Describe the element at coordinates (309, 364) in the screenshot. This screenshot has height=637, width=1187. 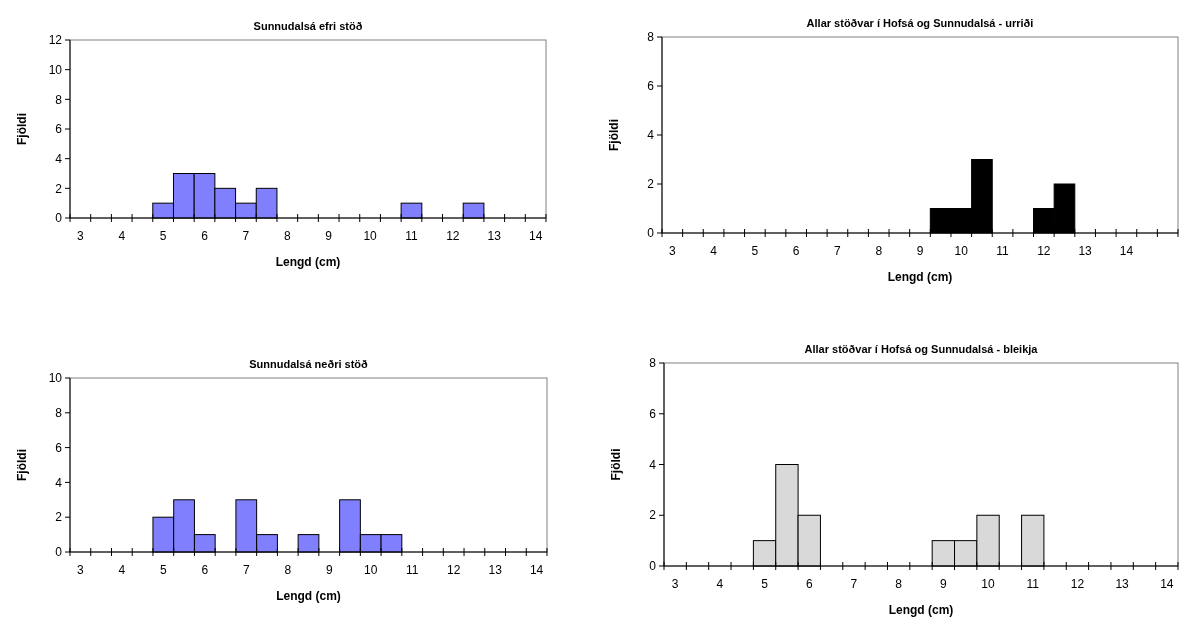
I see `chart-title: Sunnudalsá neðri stöð` at that location.